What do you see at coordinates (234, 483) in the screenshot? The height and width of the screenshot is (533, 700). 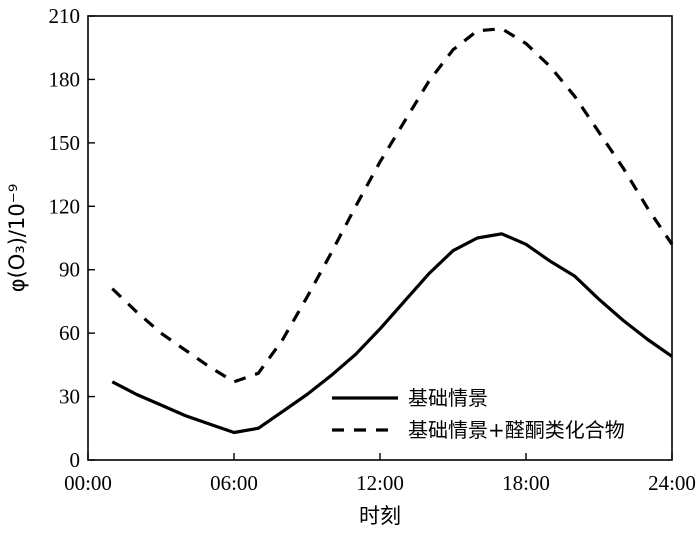 I see `x-tick-label: 06:00` at bounding box center [234, 483].